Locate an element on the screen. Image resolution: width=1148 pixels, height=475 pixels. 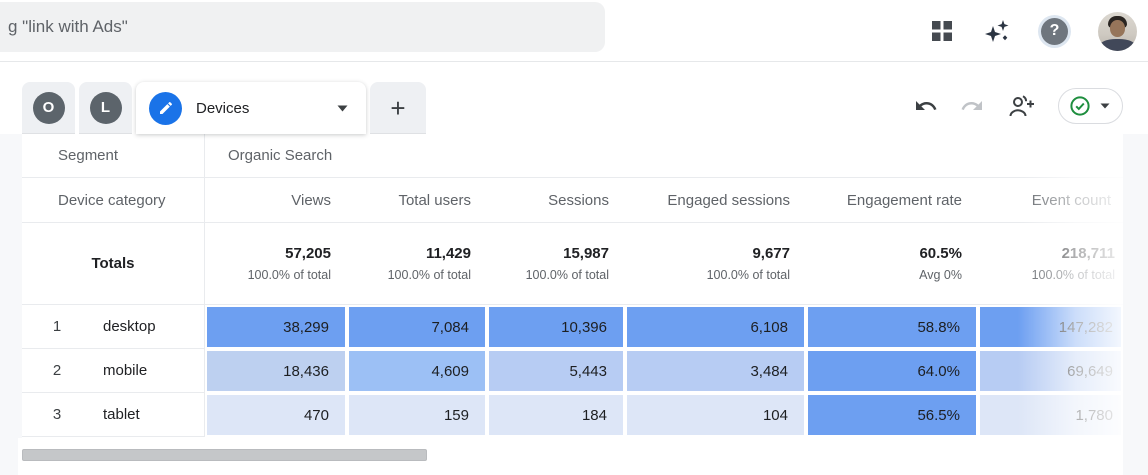
topbar-actions: ? is located at coordinates (1034, 31).